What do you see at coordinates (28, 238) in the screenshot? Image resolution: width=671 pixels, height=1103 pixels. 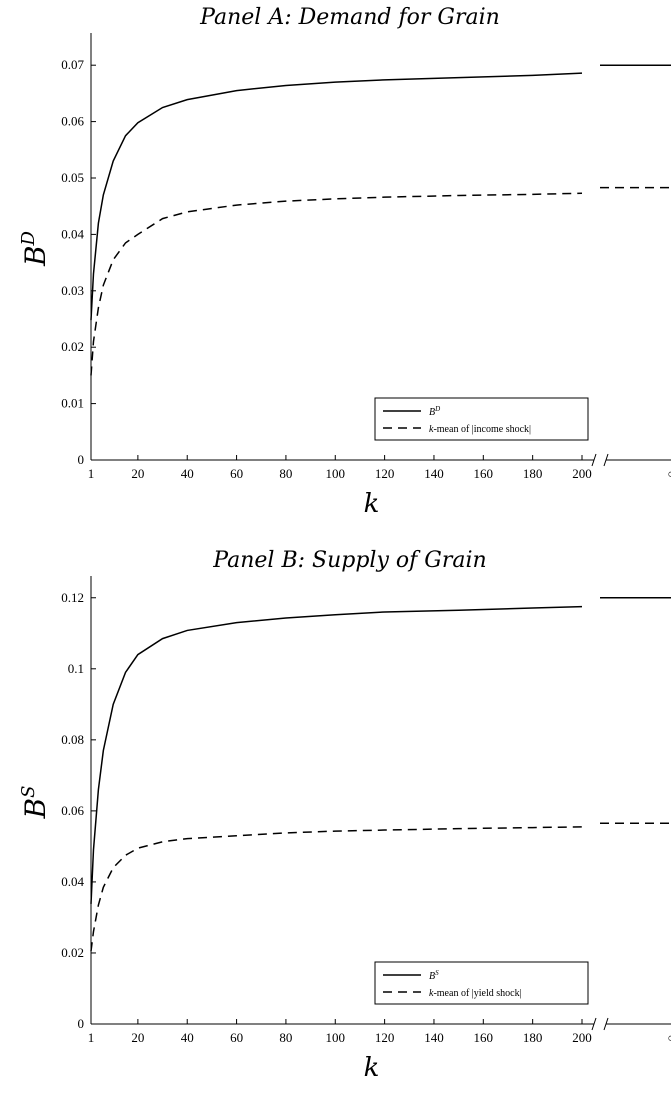 I see `y-axis-label-superscript: D` at bounding box center [28, 238].